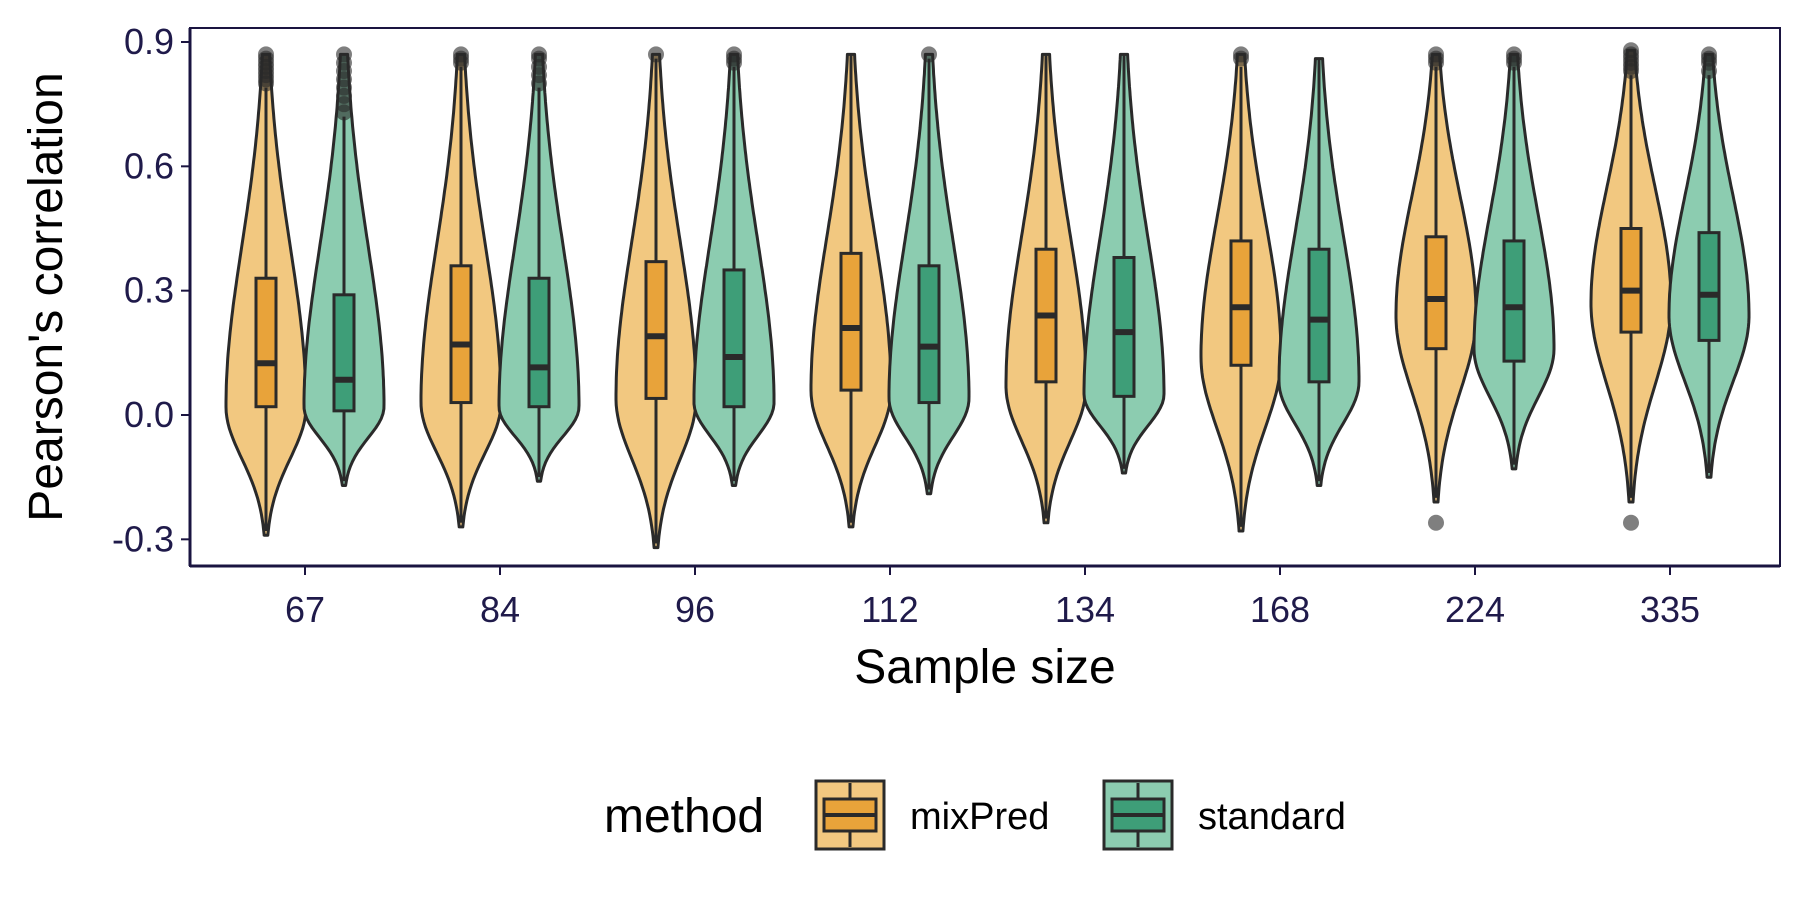 This screenshot has width=1800, height=900. Describe the element at coordinates (500, 609) in the screenshot. I see `x-tick-label: 84` at that location.